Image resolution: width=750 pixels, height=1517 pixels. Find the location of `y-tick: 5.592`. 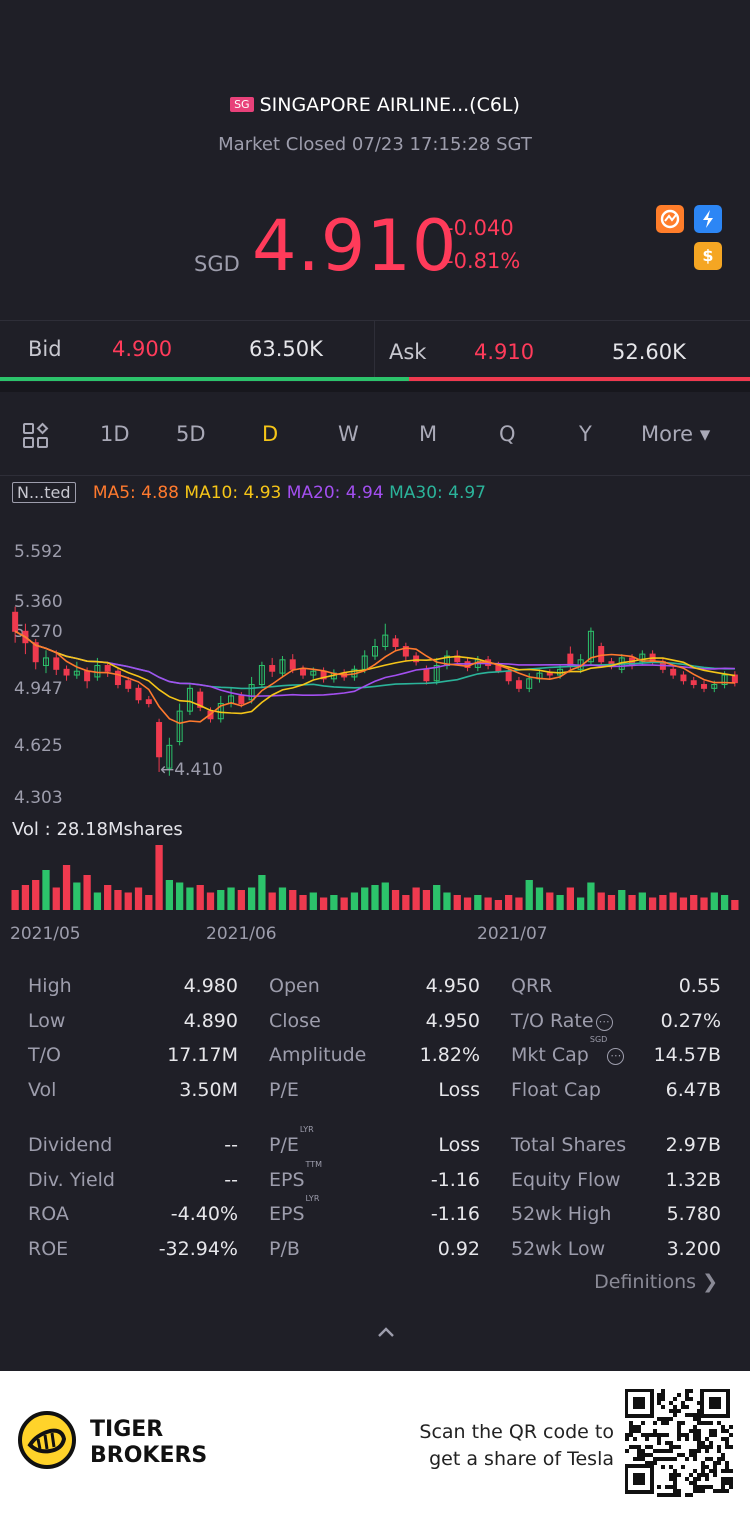

y-tick: 5.592 is located at coordinates (38, 552).